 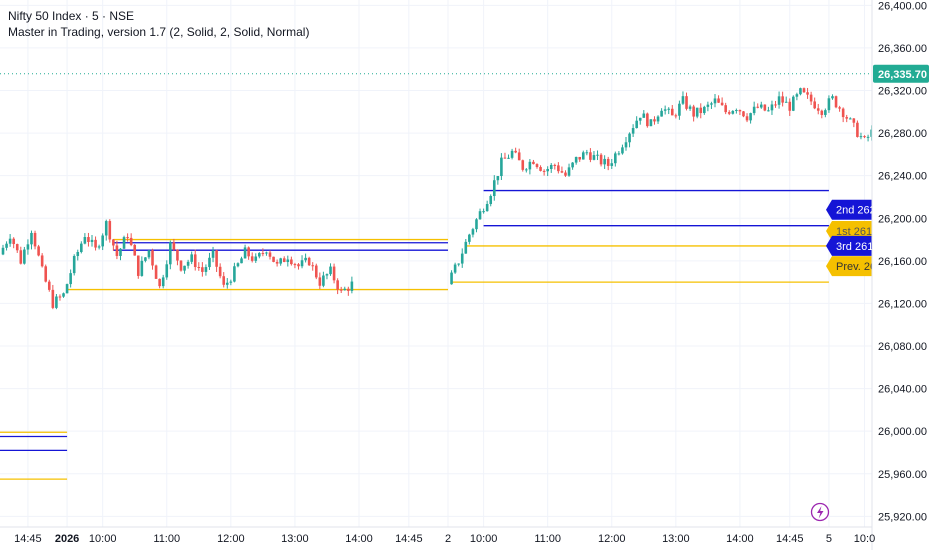 I want to click on level-label: 1st 2617, so click(x=857, y=232).